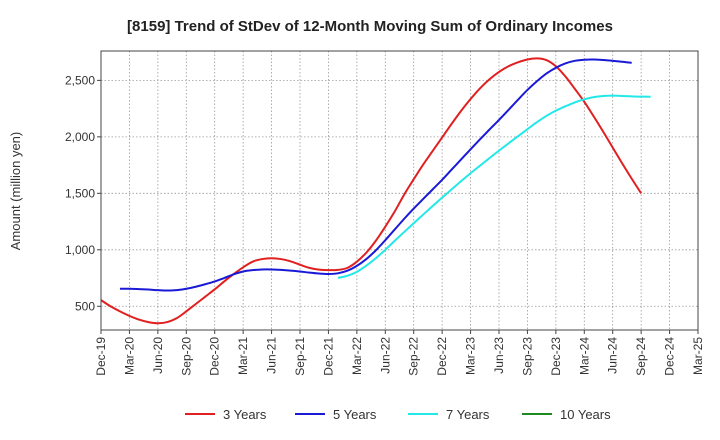 The height and width of the screenshot is (440, 720). What do you see at coordinates (101, 356) in the screenshot?
I see `x-tick-label: Dec-19` at bounding box center [101, 356].